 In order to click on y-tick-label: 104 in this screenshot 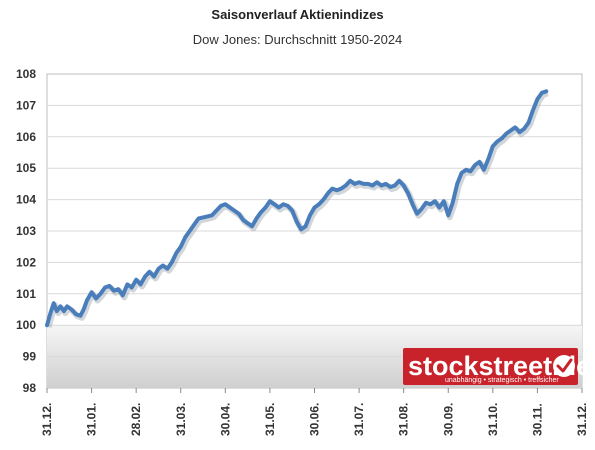, I will do `click(26, 200)`.